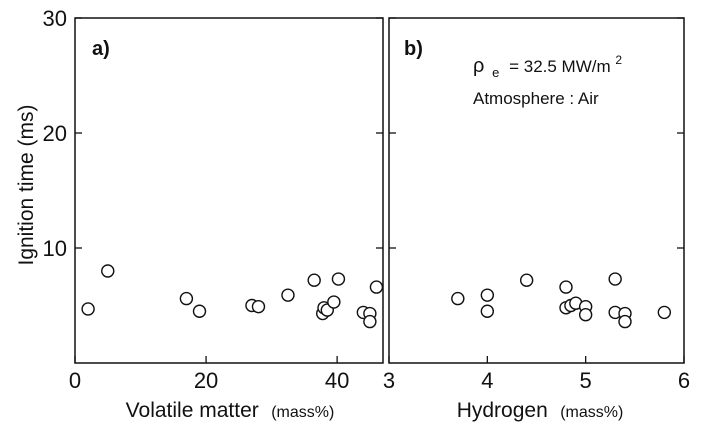 The width and height of the screenshot is (706, 430). I want to click on x-axis-label-a: Volatile matter (mass%), so click(230, 410).